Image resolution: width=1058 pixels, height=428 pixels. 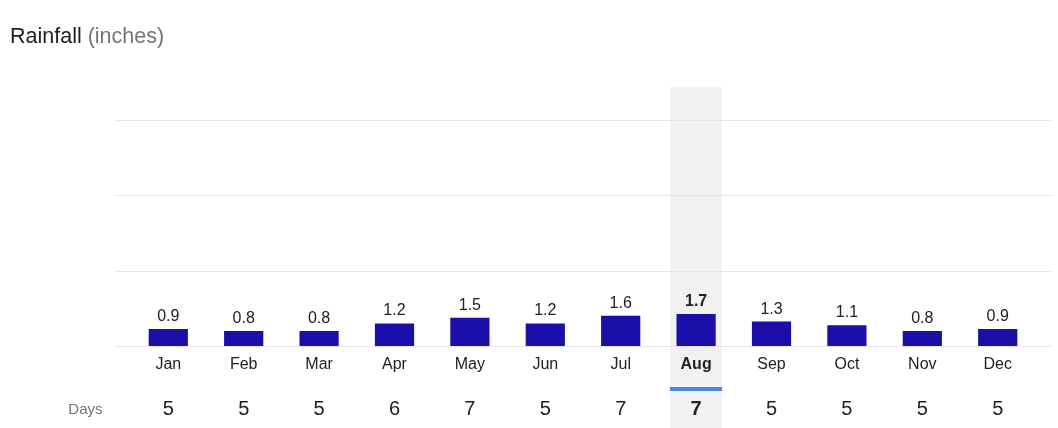 I want to click on x-tick-label: Jul, so click(x=620, y=363).